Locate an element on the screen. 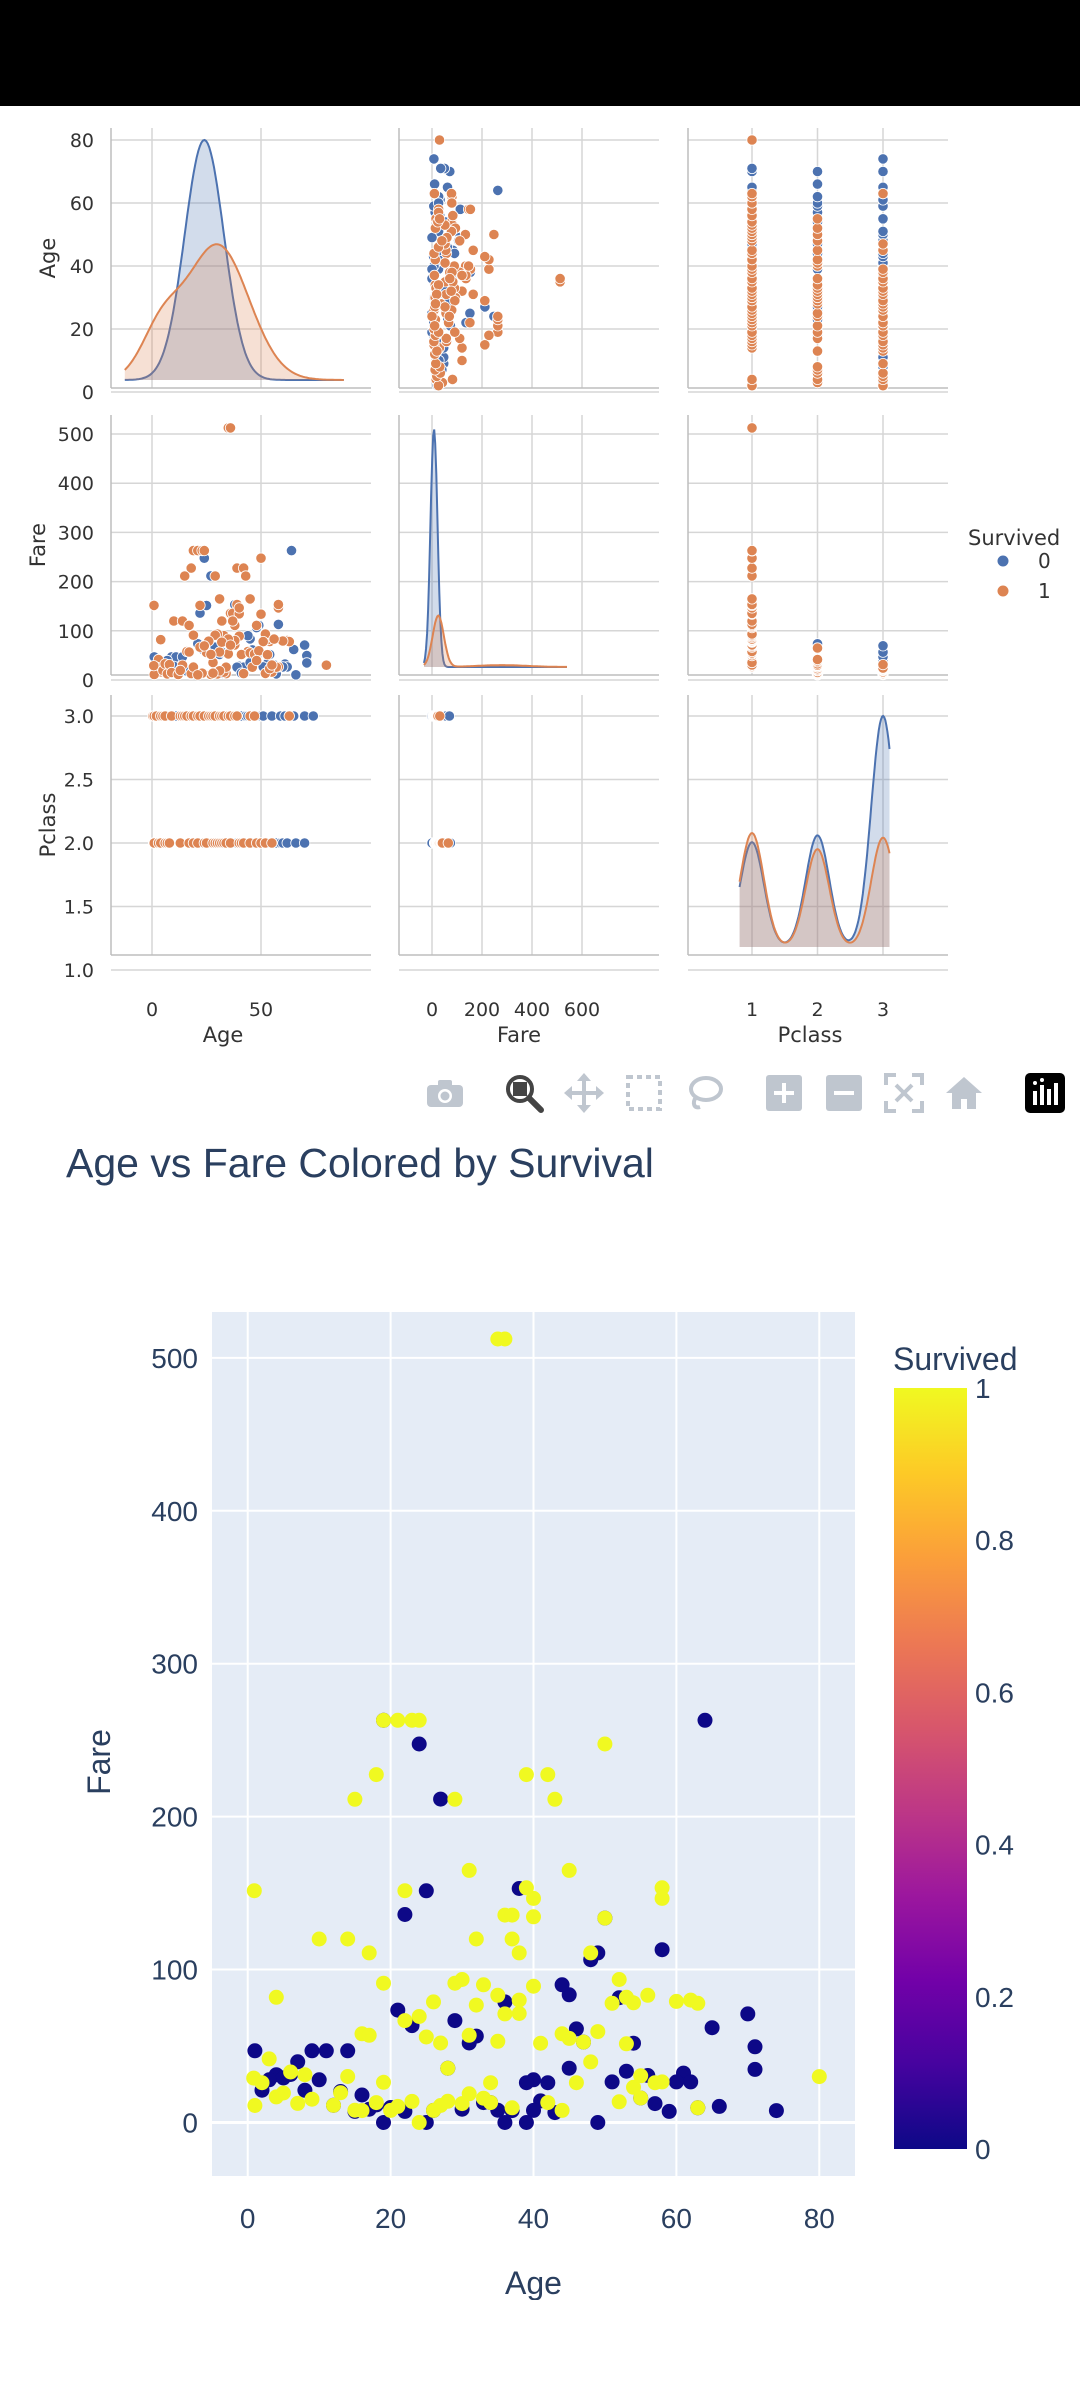 The height and width of the screenshot is (2400, 1080). reset-axes-icon is located at coordinates (964, 1093).